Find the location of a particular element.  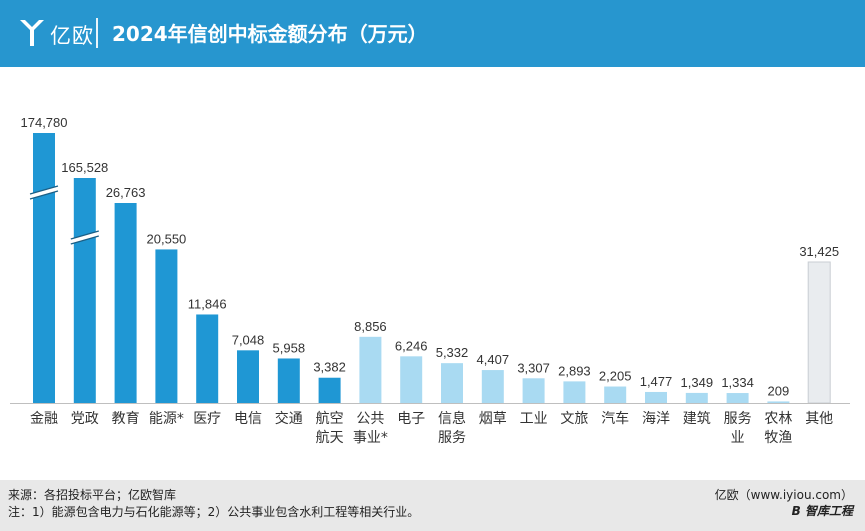

category-label-17-line-1: 业 is located at coordinates (738, 438).